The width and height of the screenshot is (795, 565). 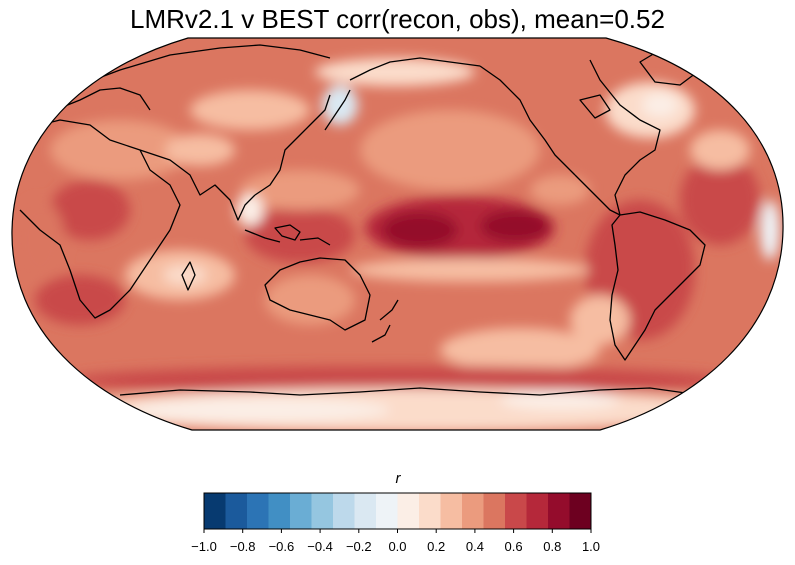 I want to click on colorbar-swatches, so click(x=398, y=511).